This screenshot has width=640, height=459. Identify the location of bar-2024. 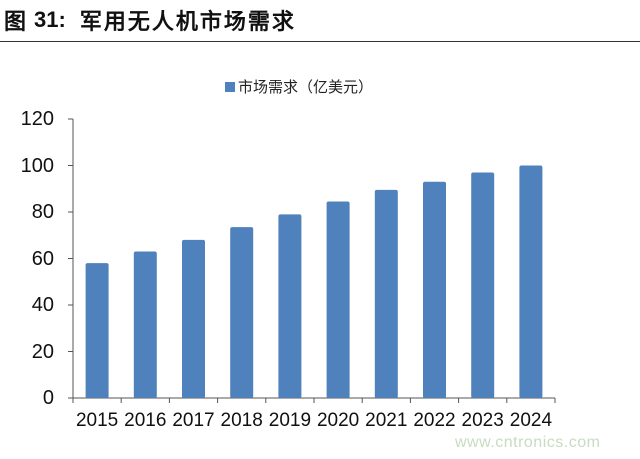
(531, 281).